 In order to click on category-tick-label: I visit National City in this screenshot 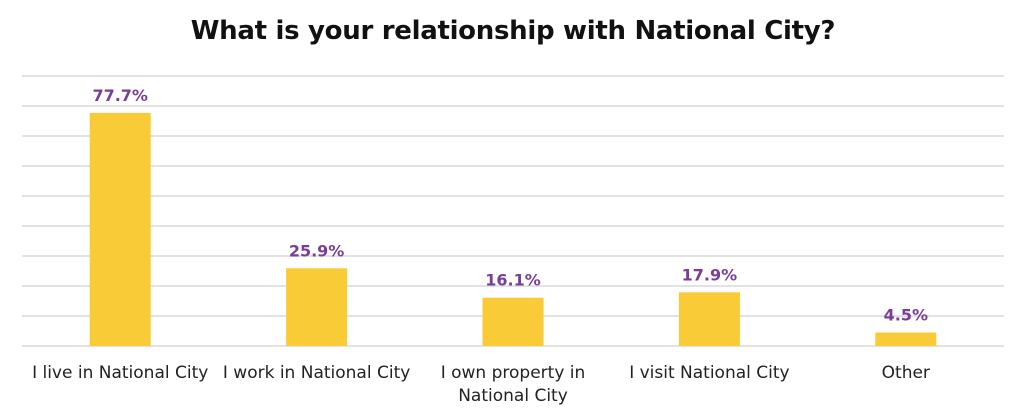, I will do `click(709, 373)`.